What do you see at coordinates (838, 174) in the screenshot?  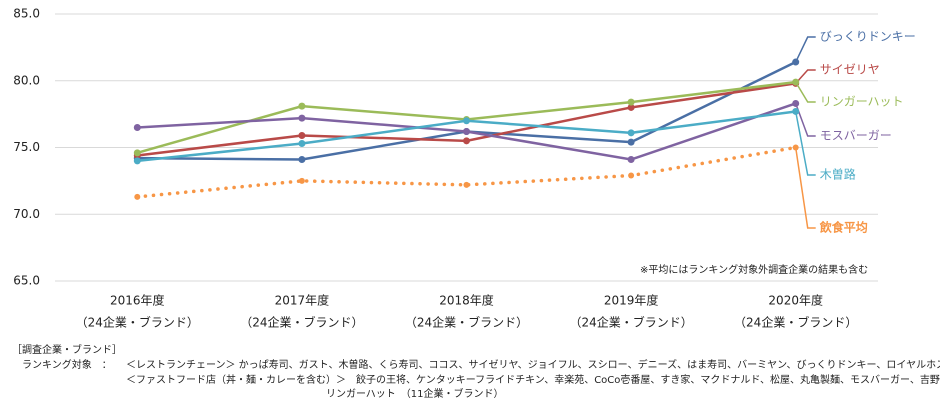 I see `series-label: 木曽路` at bounding box center [838, 174].